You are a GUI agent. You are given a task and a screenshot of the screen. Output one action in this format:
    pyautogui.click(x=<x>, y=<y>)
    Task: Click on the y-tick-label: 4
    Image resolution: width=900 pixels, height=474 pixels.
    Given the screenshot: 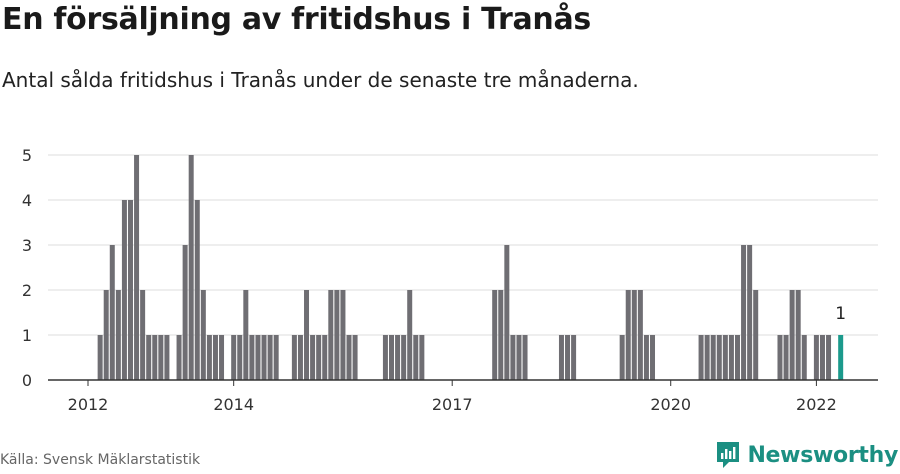 What is the action you would take?
    pyautogui.click(x=27, y=200)
    